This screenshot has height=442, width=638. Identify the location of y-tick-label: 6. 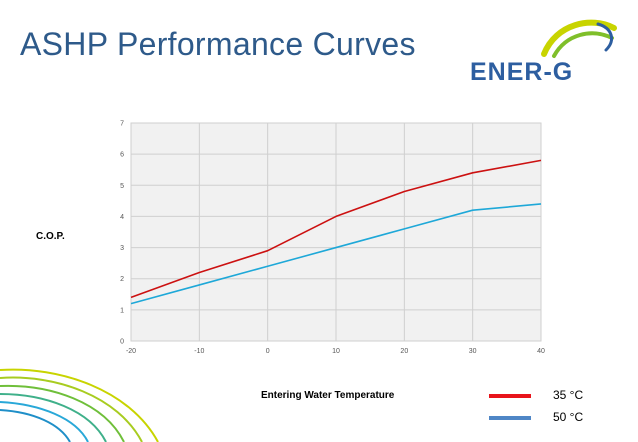
(122, 155).